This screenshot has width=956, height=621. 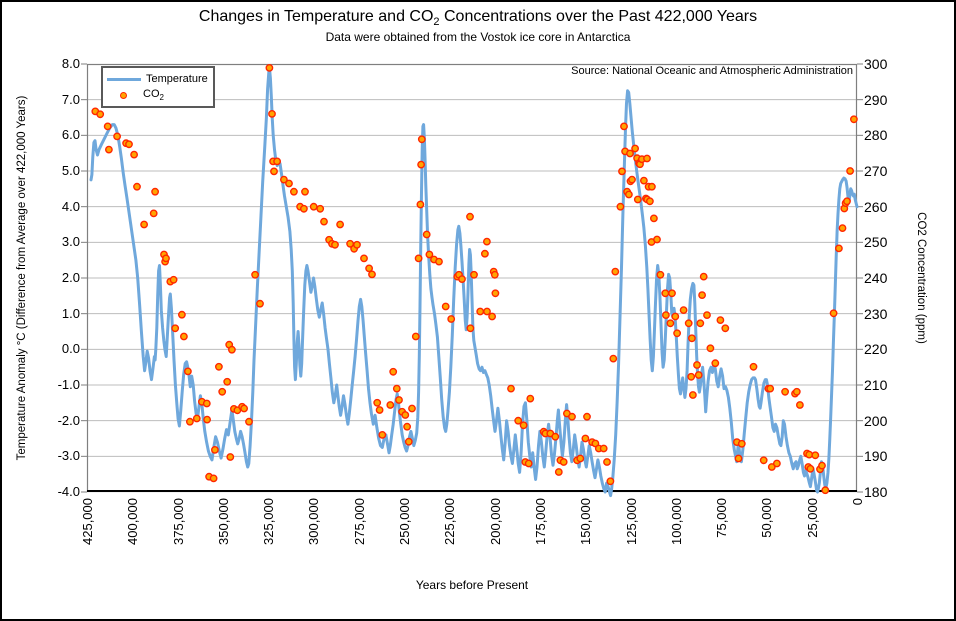 What do you see at coordinates (70, 277) in the screenshot?
I see `y-left-tick-label: 2.0` at bounding box center [70, 277].